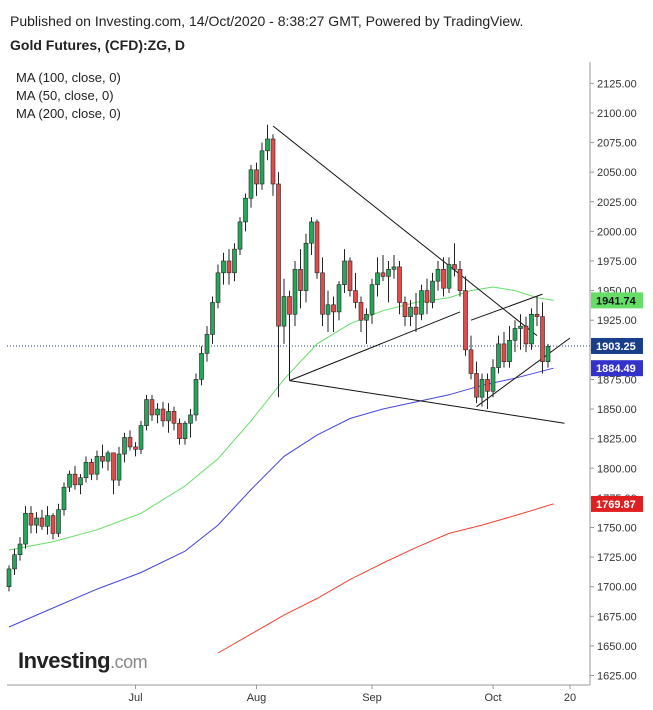 The image size is (653, 710). I want to click on price-badge: 1884.49, so click(617, 368).